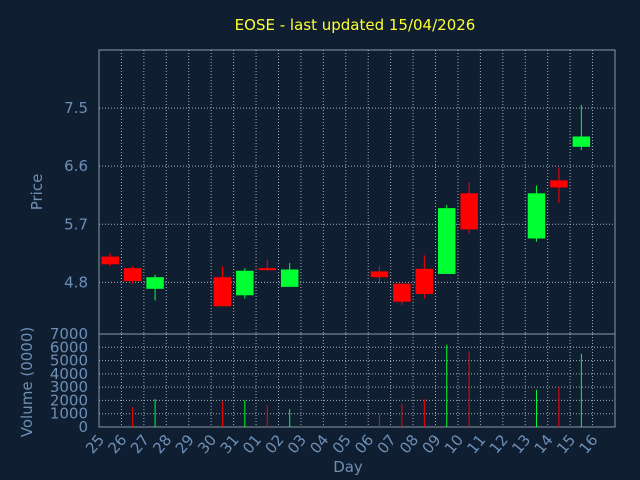  What do you see at coordinates (185, 444) in the screenshot?
I see `x-tick-label: 29` at bounding box center [185, 444].